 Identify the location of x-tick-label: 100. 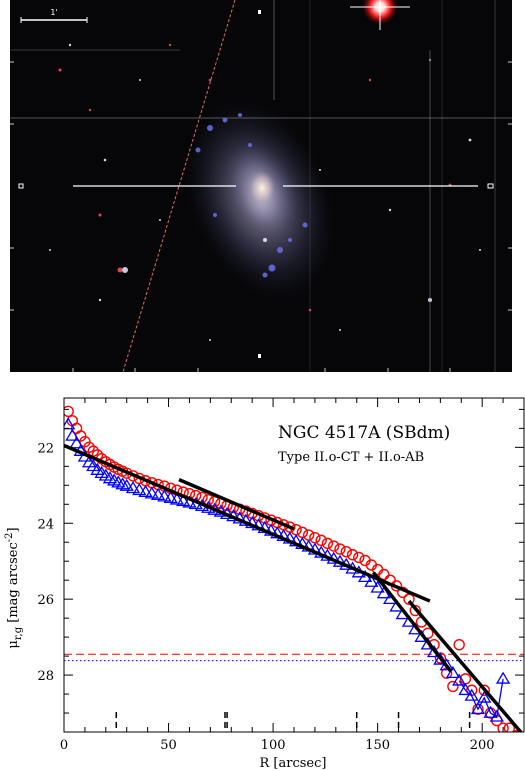
(273, 745).